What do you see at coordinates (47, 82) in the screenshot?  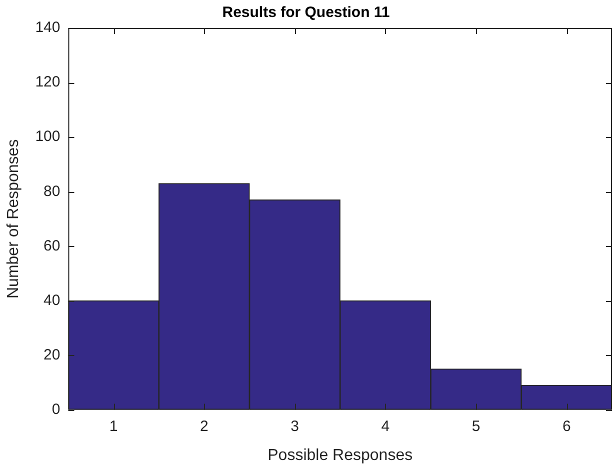 I see `y-tick-label: 120` at bounding box center [47, 82].